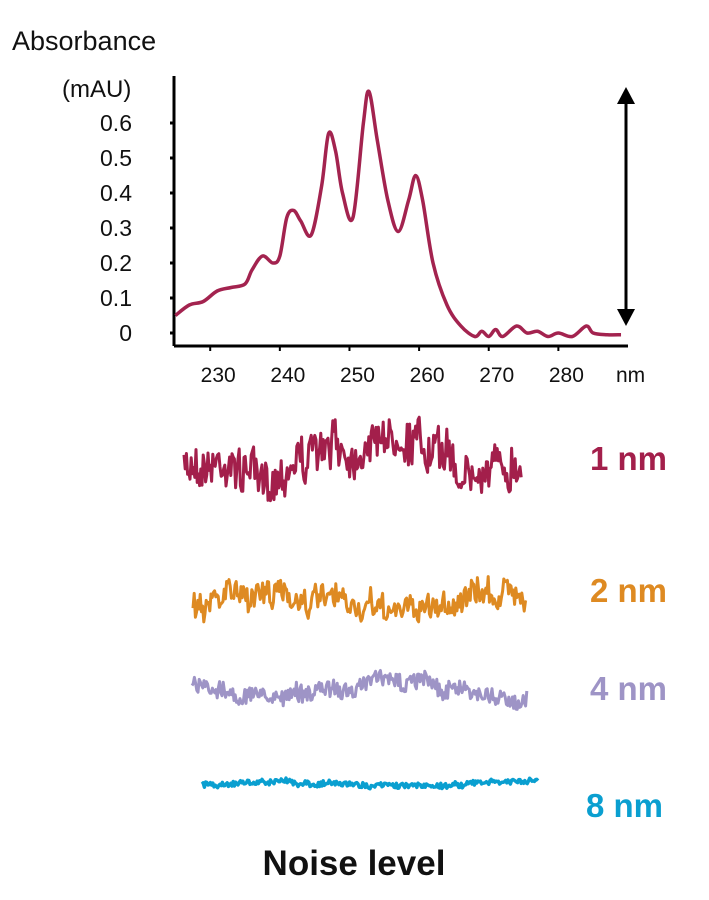 The height and width of the screenshot is (900, 709). What do you see at coordinates (116, 158) in the screenshot?
I see `y-tick-label: 0.5` at bounding box center [116, 158].